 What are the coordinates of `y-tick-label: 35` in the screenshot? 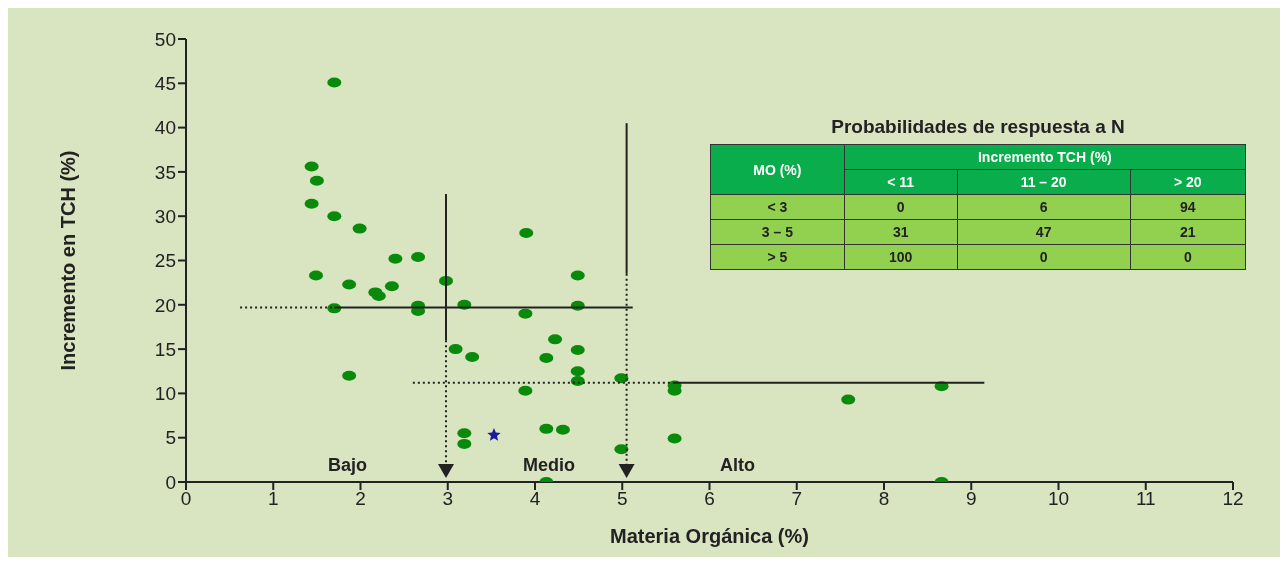 It's located at (165, 172).